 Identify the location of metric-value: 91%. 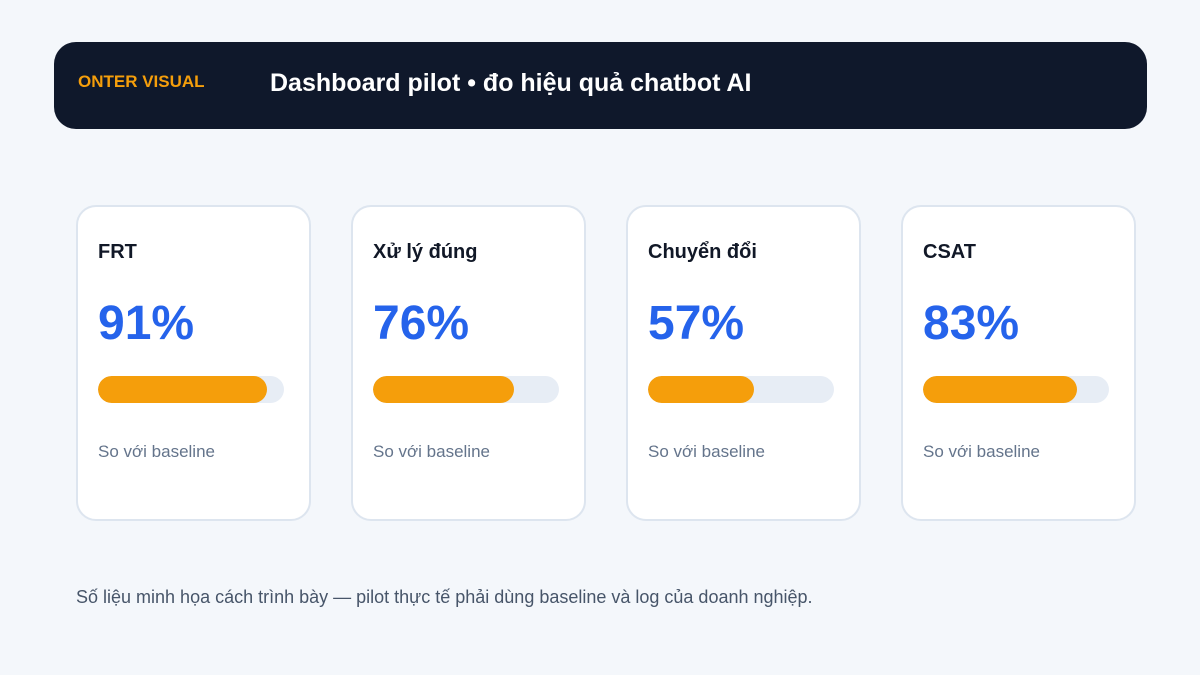
(146, 323).